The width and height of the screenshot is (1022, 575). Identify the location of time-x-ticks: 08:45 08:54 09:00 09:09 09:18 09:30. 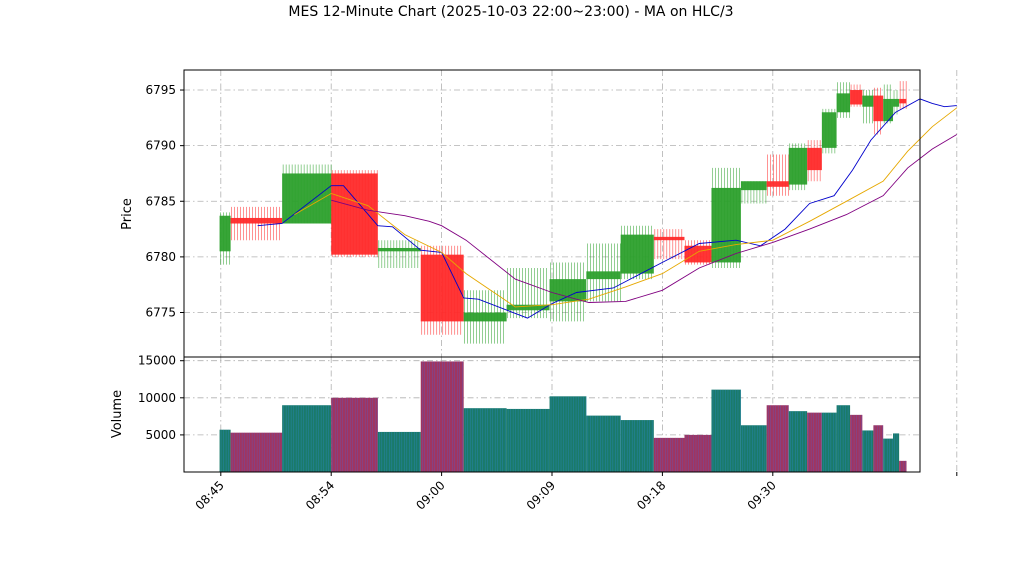
(575, 492).